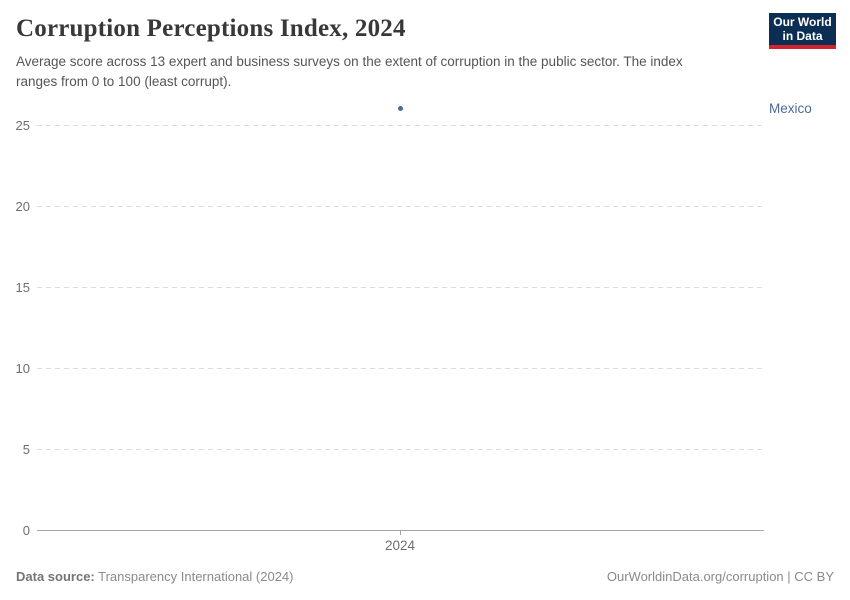 This screenshot has width=850, height=600. Describe the element at coordinates (720, 576) in the screenshot. I see `owid-url-license-link: OurWorldinData.org/corruption | CC BY` at that location.